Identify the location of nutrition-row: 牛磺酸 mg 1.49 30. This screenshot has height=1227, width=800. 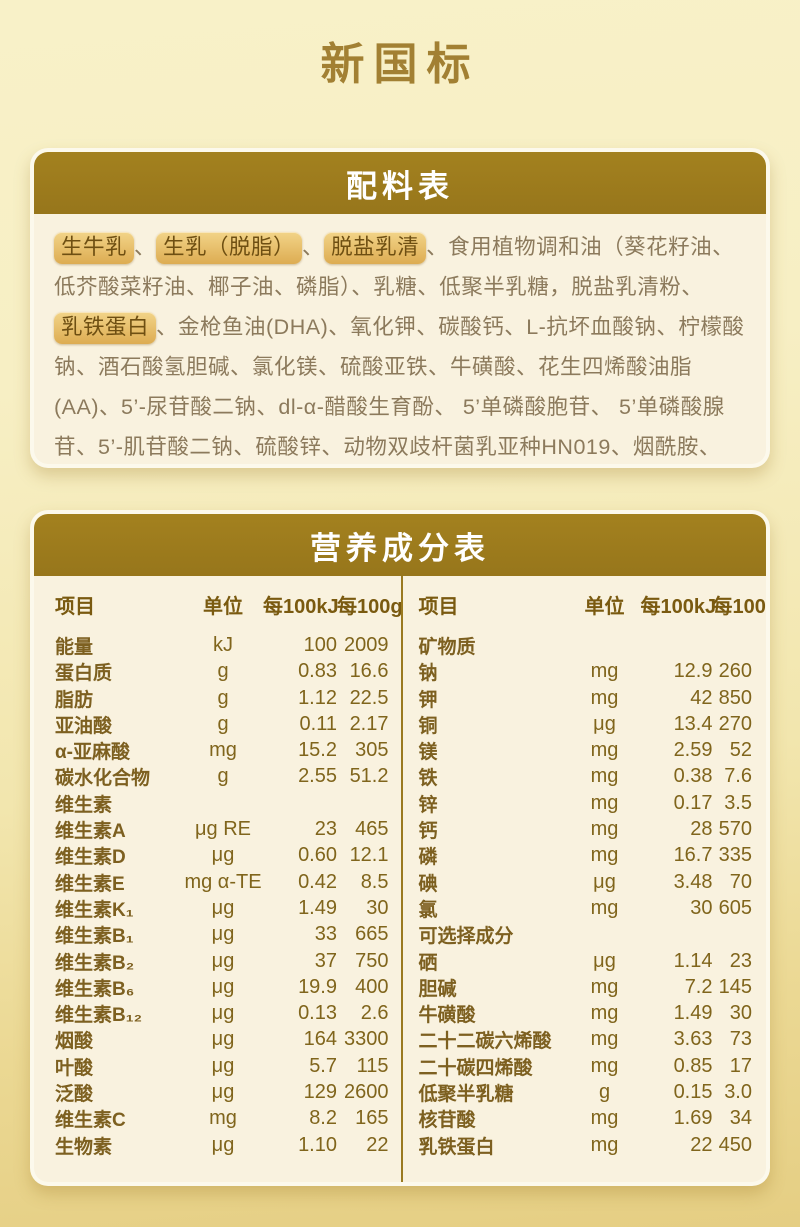
(586, 1013).